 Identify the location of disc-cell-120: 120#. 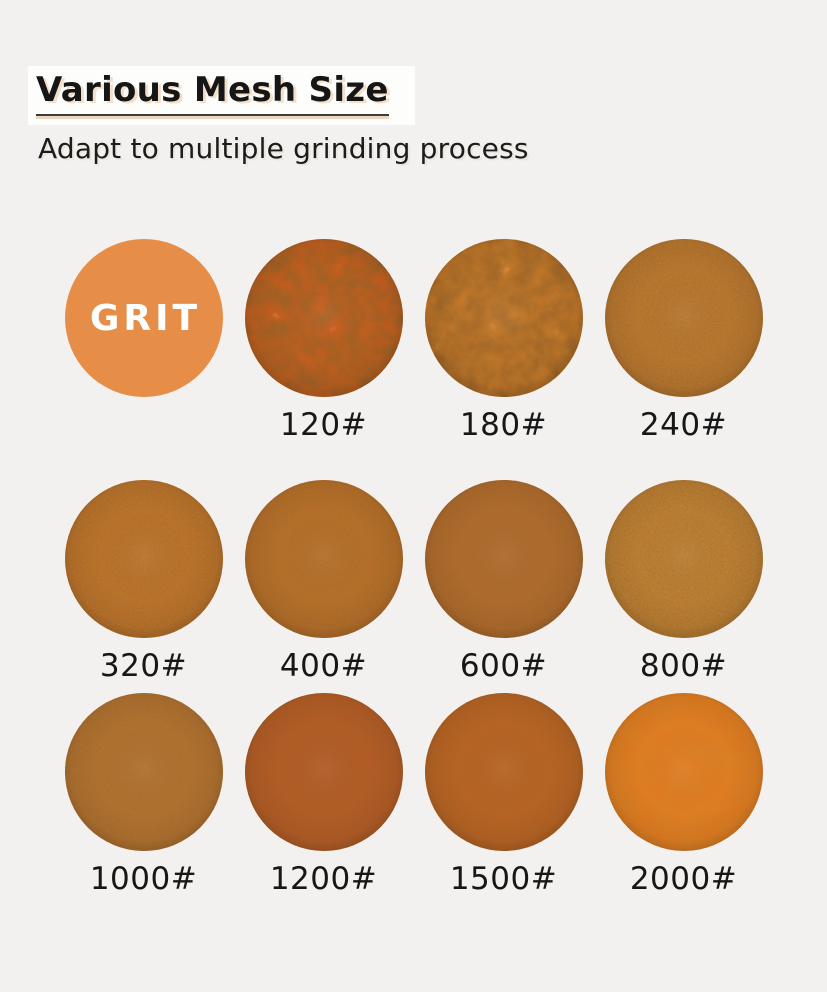
(323, 341).